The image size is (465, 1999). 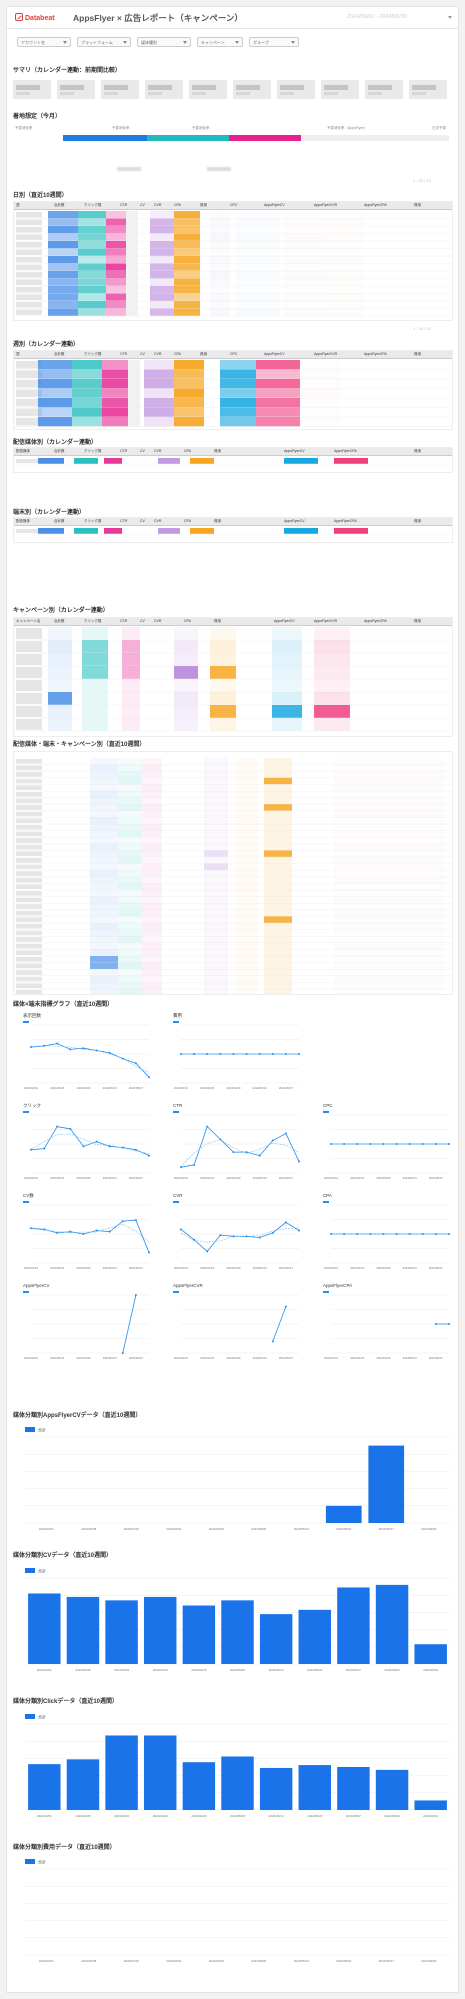 What do you see at coordinates (28, 621) in the screenshot?
I see `column-header: キャンペーン名` at bounding box center [28, 621].